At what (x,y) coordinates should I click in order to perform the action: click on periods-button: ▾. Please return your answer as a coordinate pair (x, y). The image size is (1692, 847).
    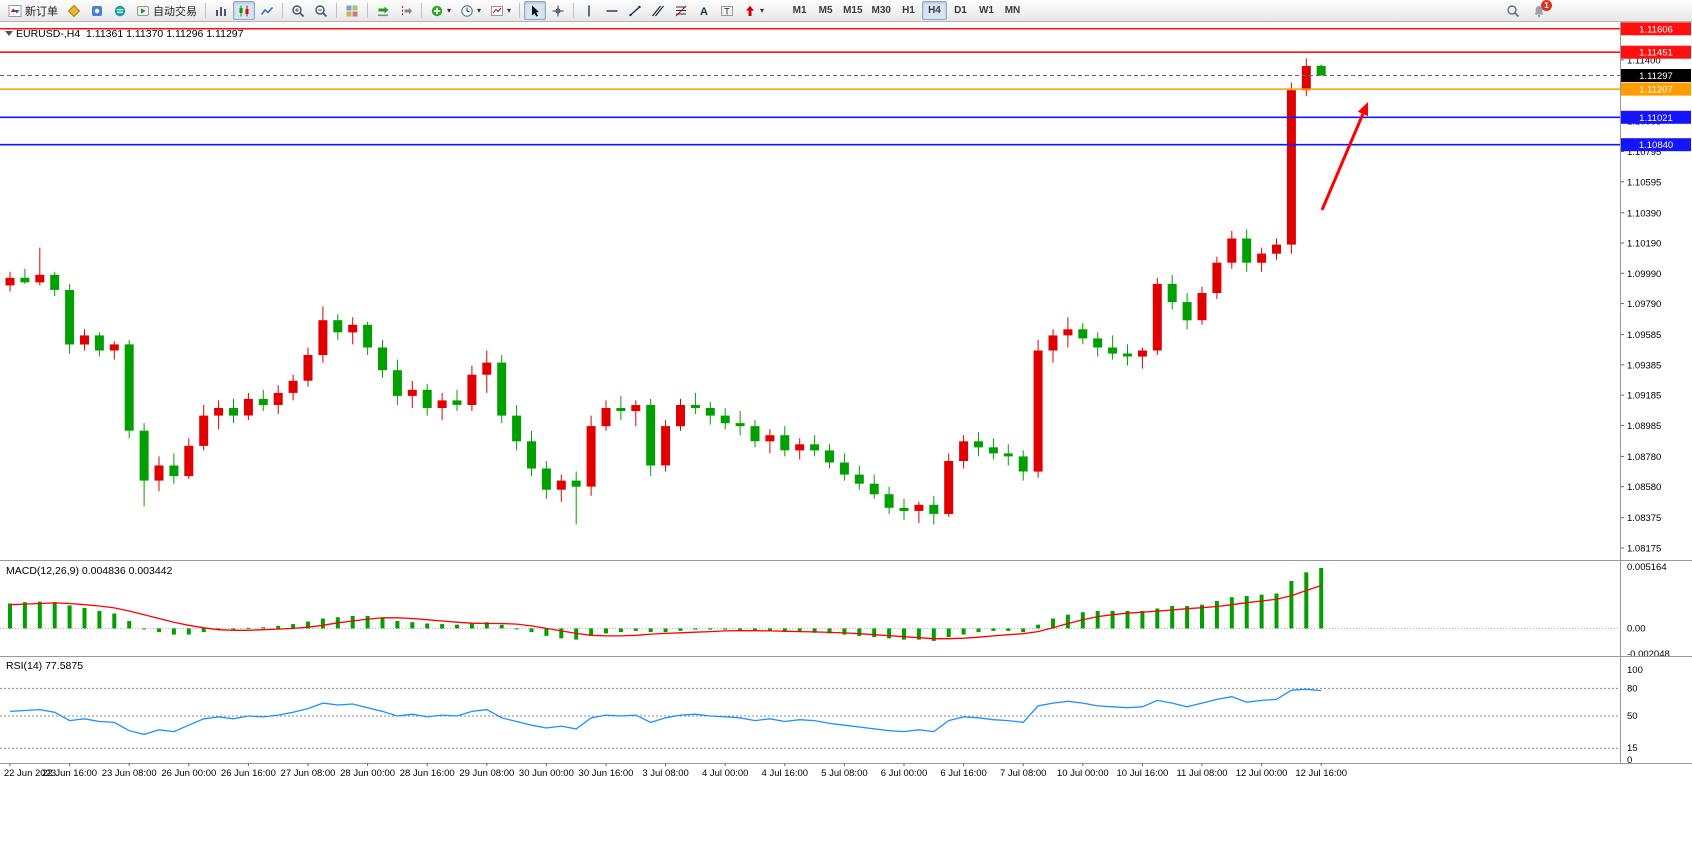
    Looking at the image, I should click on (470, 10).